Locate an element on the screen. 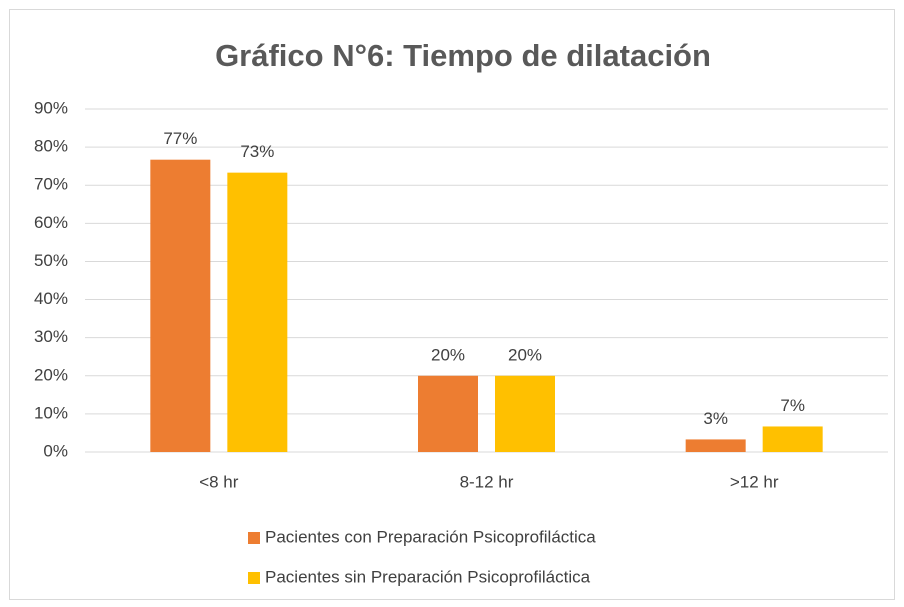  x-tick-label: 8-12 hr is located at coordinates (487, 481).